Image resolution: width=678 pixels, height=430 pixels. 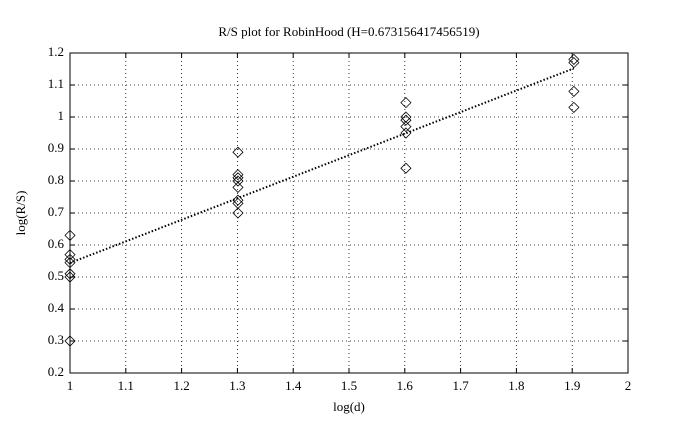 What do you see at coordinates (56, 83) in the screenshot?
I see `y-tick-label: 1.1` at bounding box center [56, 83].